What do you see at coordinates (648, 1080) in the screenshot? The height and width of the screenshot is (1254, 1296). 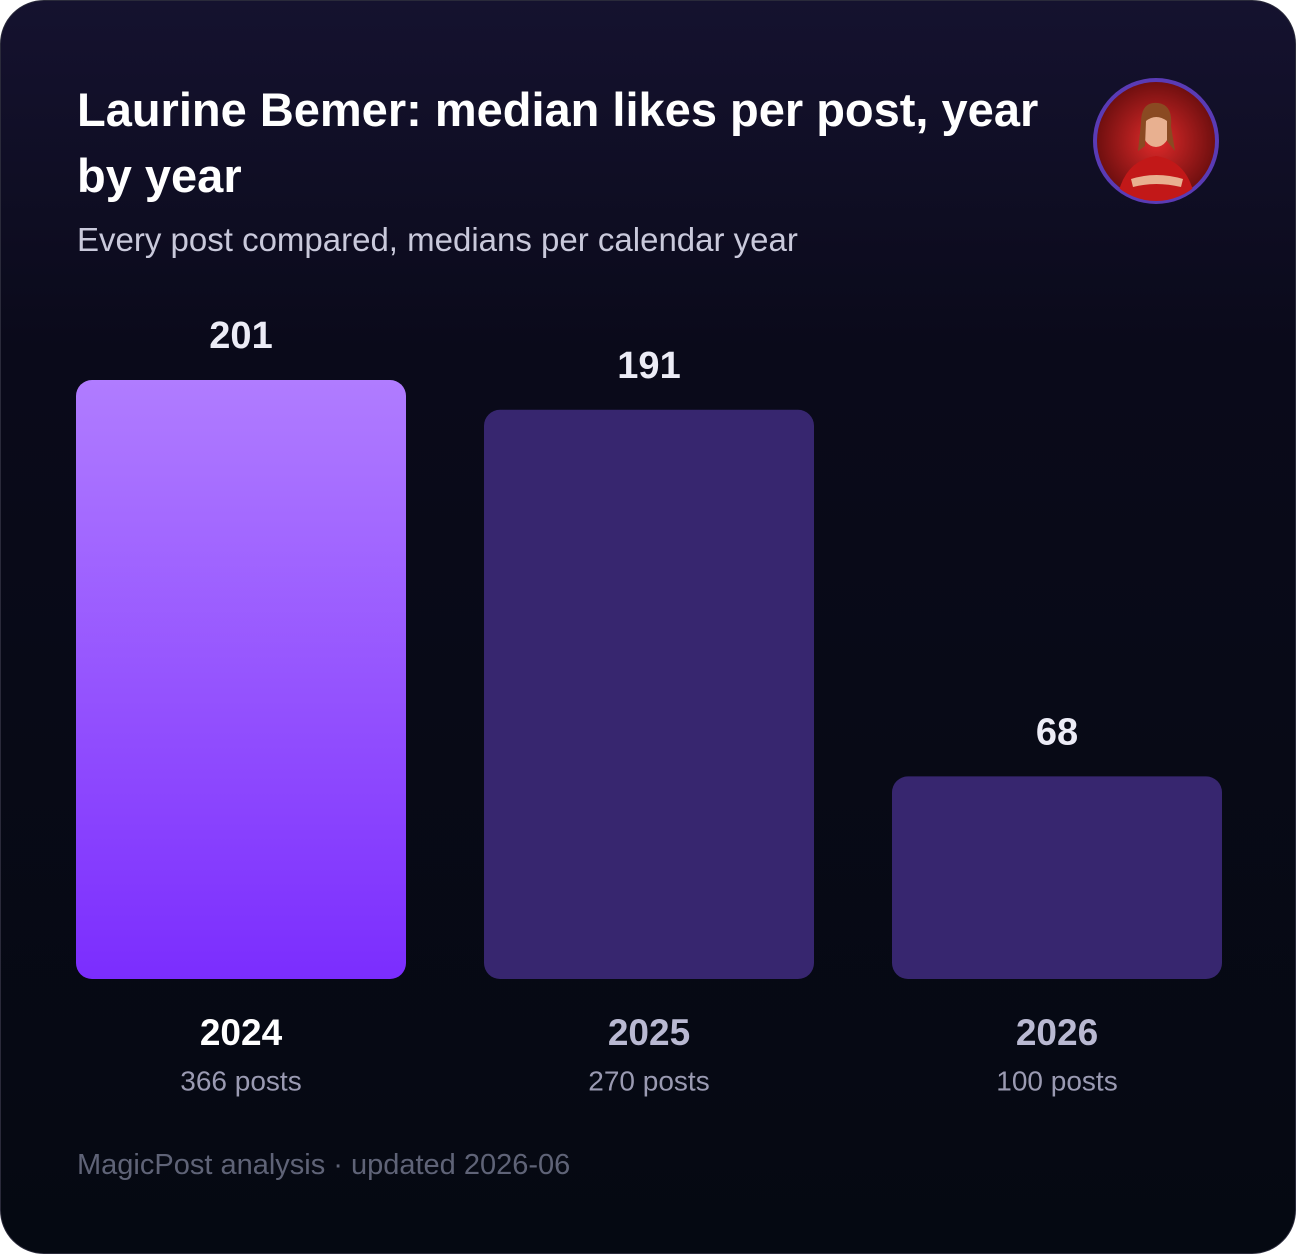 I see `post-count: 270 posts` at bounding box center [648, 1080].